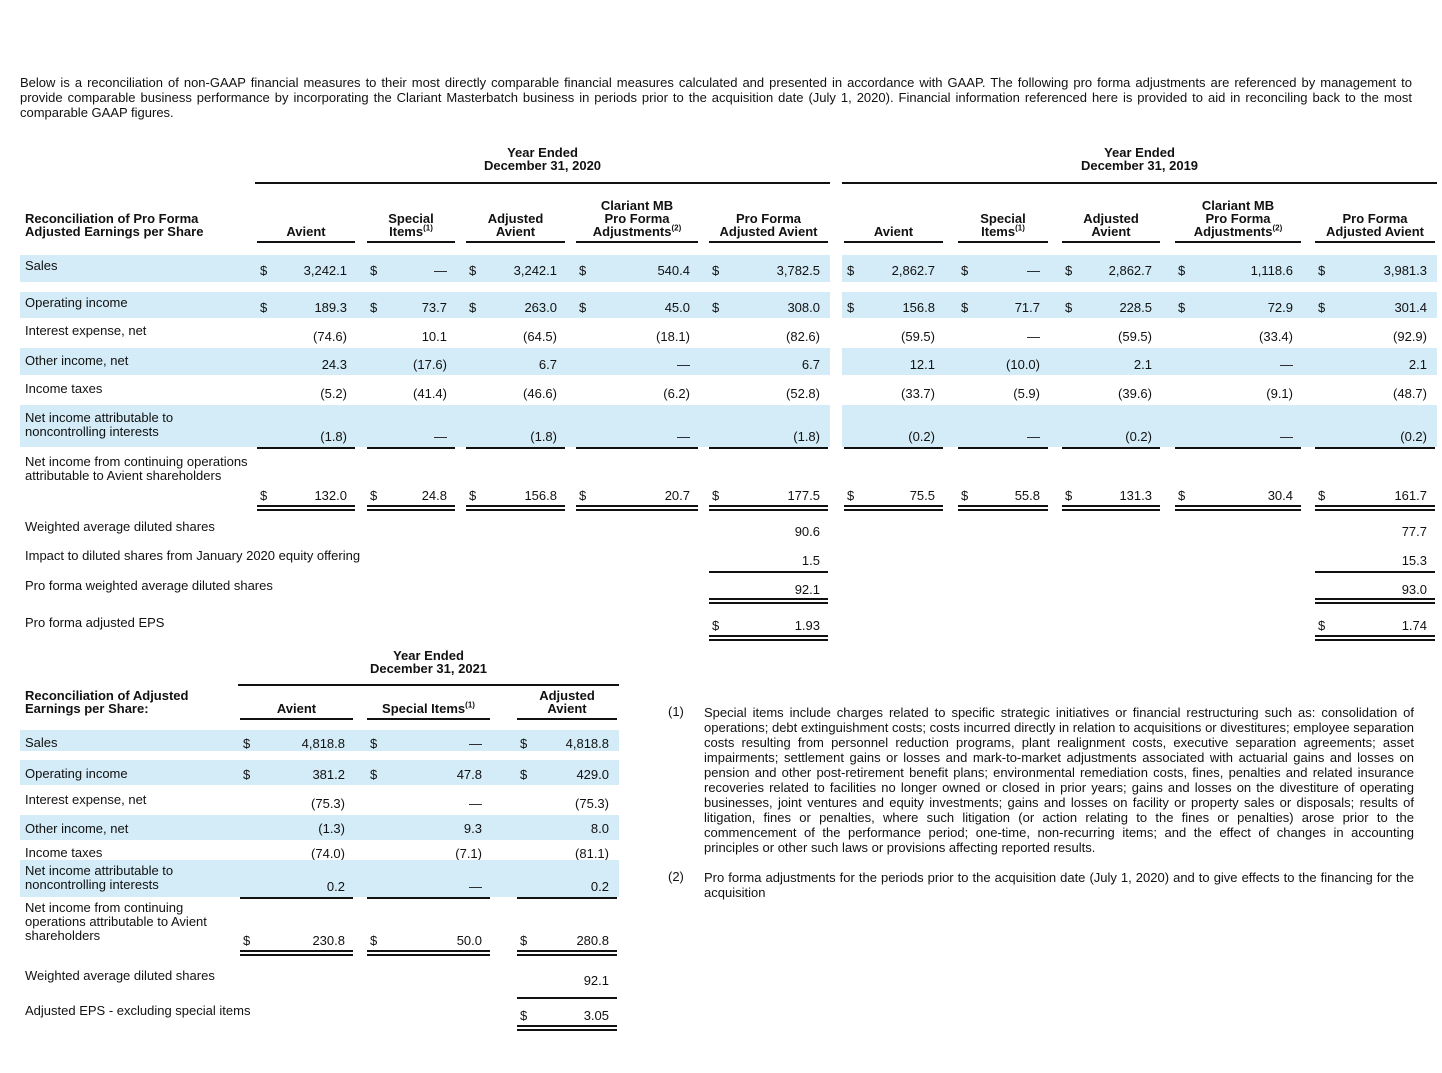 This screenshot has height=1073, width=1442. Describe the element at coordinates (1280, 307) in the screenshot. I see `cell-value: 72.9` at that location.